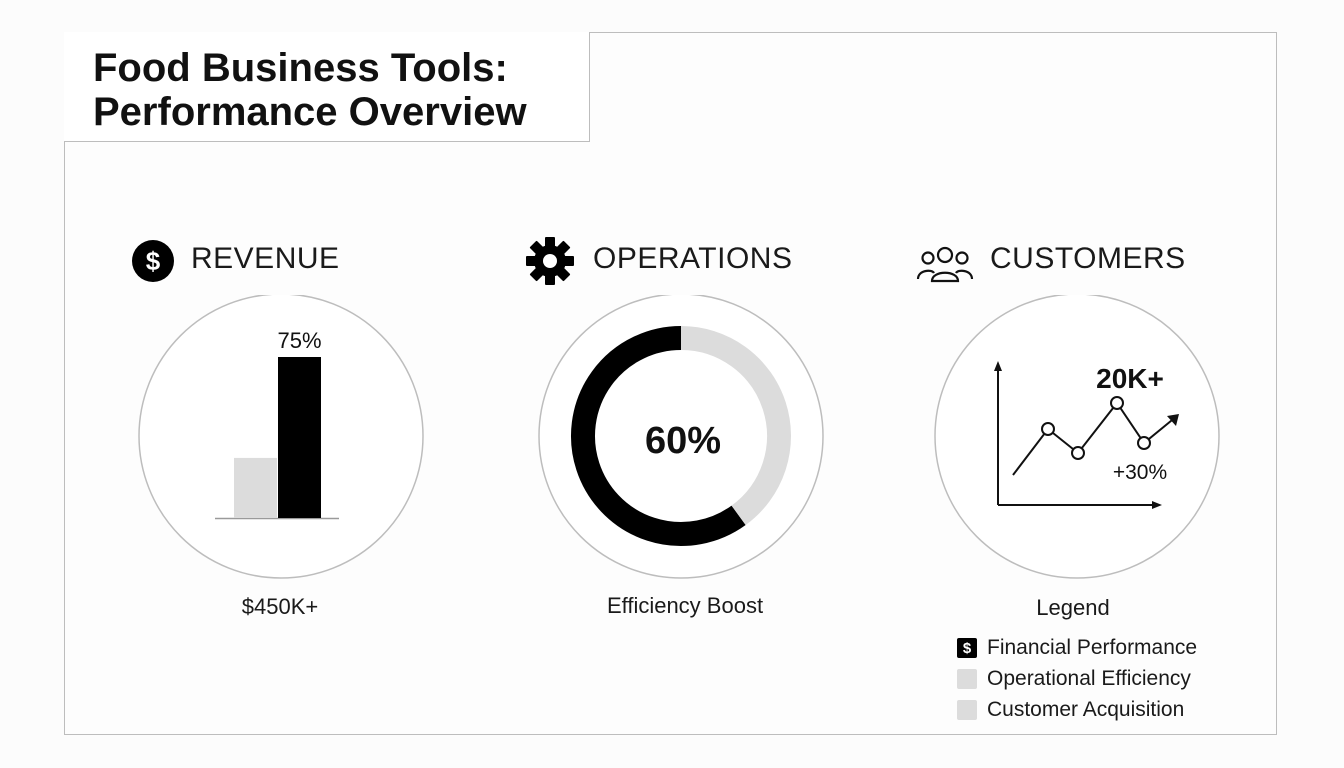  I want to click on panel-label-revenue: REVENUE, so click(265, 258).